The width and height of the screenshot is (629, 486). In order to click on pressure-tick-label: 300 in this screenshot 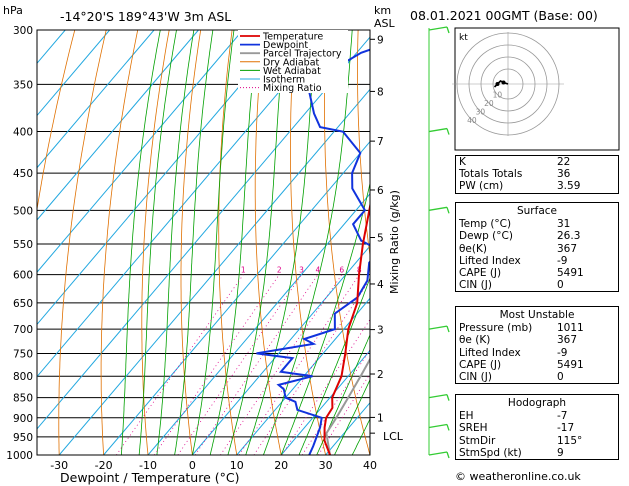, I will do `click(23, 31)`.